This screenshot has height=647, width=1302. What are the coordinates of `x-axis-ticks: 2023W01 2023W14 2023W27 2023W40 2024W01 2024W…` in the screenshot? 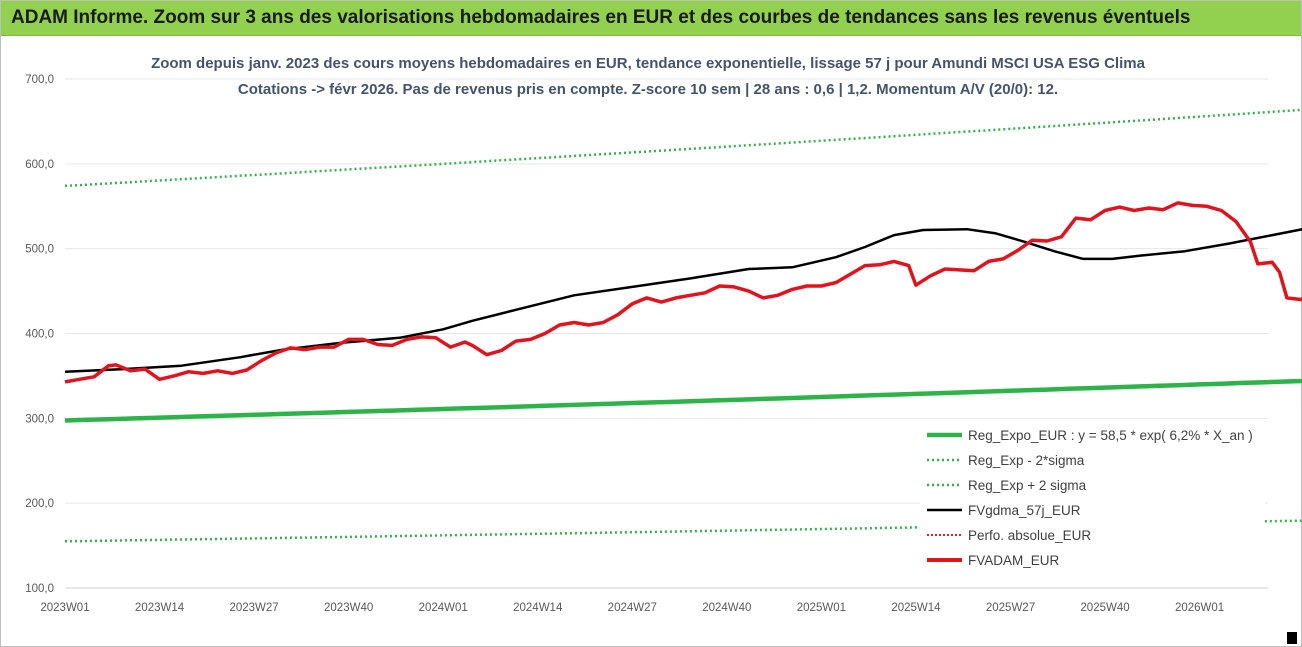 It's located at (632, 608).